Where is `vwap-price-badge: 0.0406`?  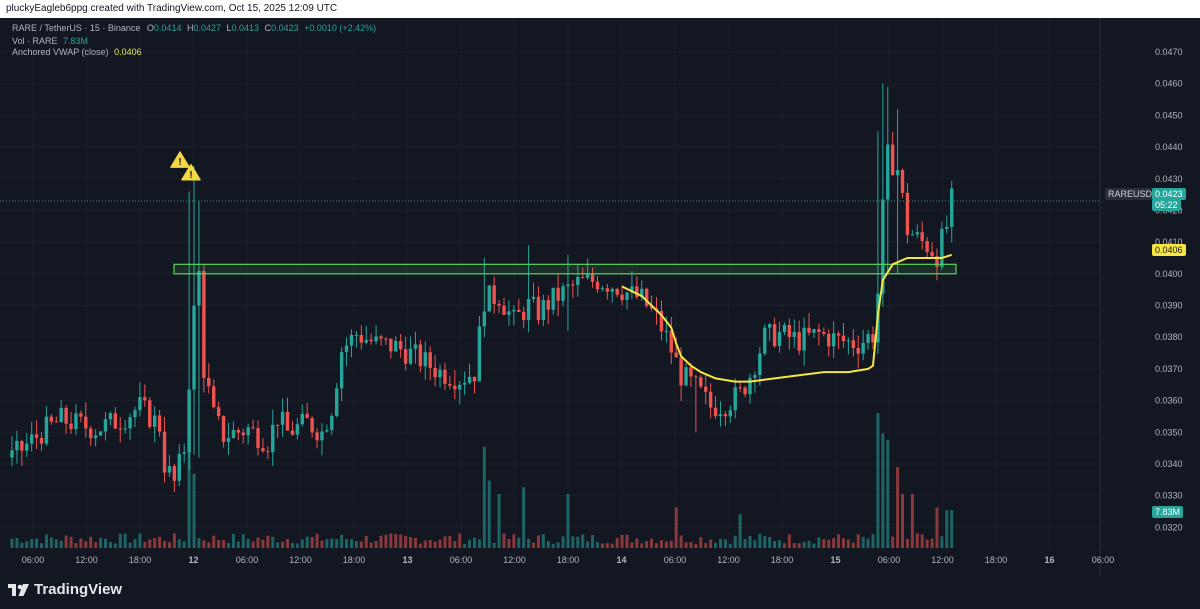 vwap-price-badge: 0.0406 is located at coordinates (1169, 250).